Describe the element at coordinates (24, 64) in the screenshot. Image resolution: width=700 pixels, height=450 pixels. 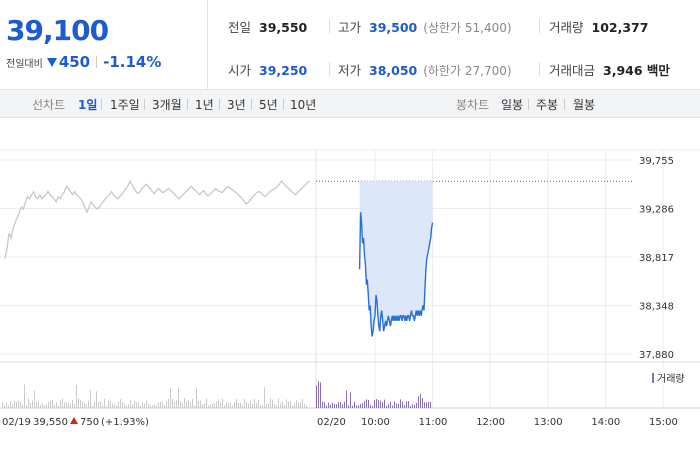
I see `change-label: 전일대비` at that location.